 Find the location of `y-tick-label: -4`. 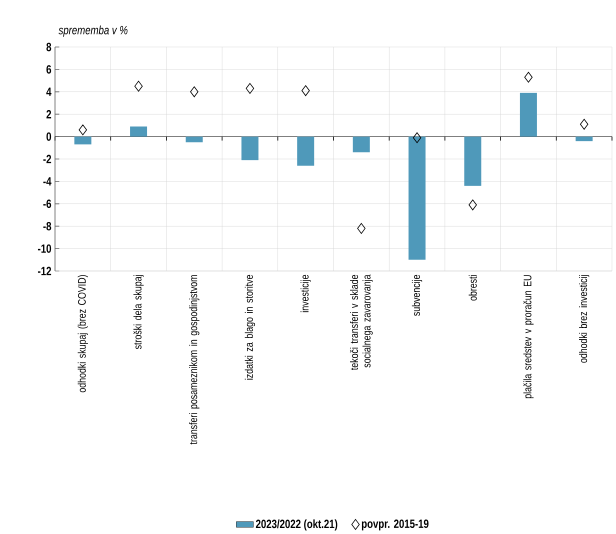

y-tick-label: -4 is located at coordinates (47, 181).